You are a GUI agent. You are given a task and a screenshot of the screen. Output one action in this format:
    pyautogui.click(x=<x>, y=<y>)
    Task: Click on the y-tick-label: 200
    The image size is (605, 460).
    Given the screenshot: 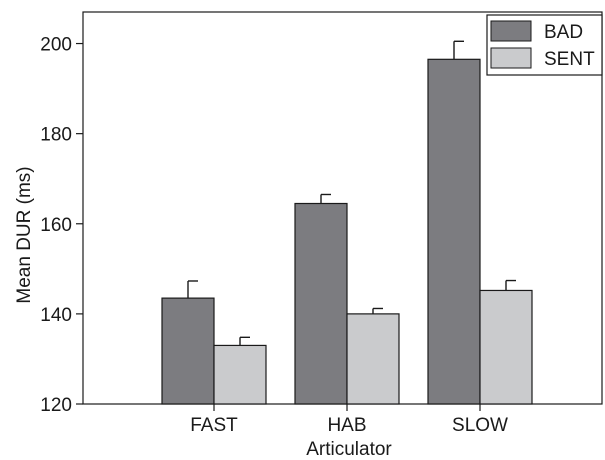 What is the action you would take?
    pyautogui.click(x=56, y=45)
    